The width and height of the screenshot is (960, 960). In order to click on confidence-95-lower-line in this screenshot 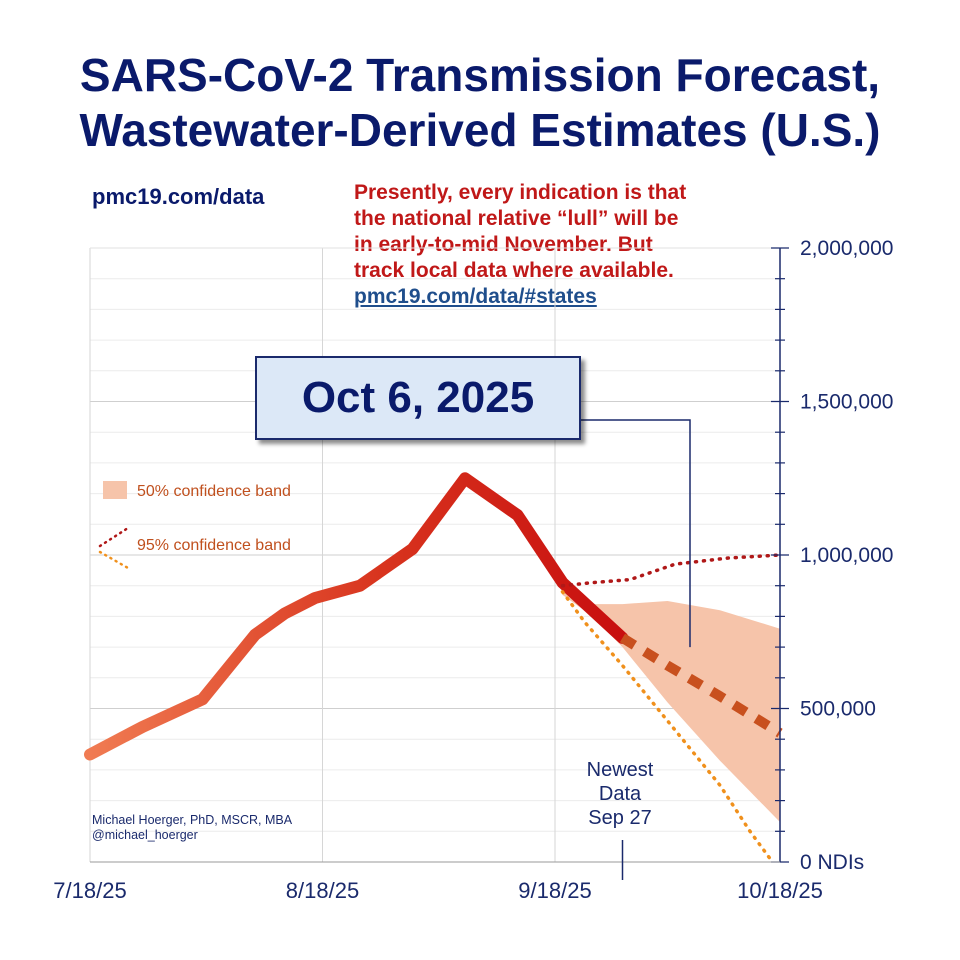, I will do `click(667, 727)`.